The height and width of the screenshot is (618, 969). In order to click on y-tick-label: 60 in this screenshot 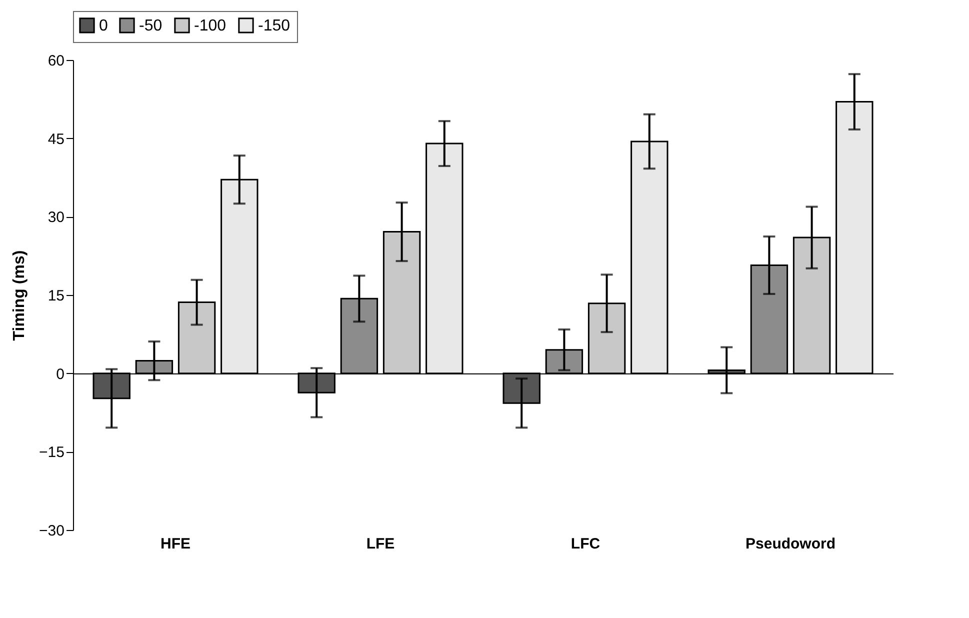, I will do `click(56, 61)`.